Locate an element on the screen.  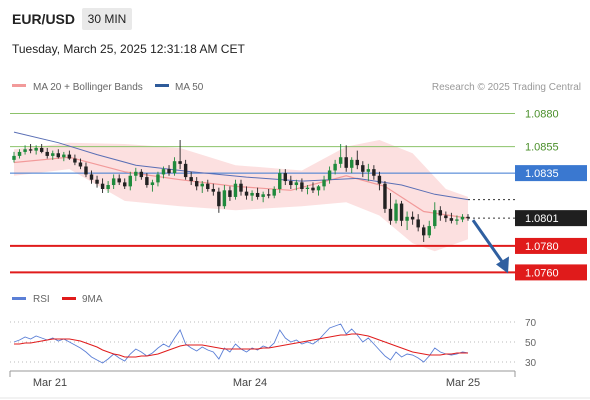
rsi-legend-label: RSI is located at coordinates (41, 299).